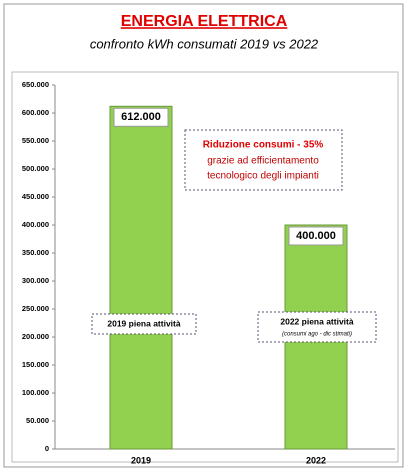  I want to click on value-label: 400.000, so click(316, 236).